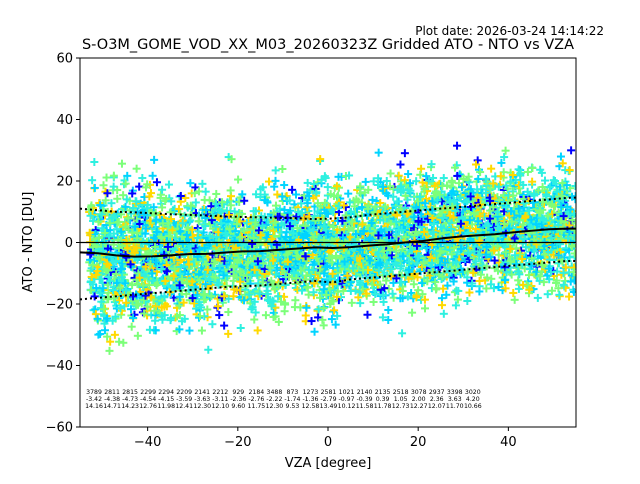  I want to click on bin-mean-label: -4.73, so click(130, 399).